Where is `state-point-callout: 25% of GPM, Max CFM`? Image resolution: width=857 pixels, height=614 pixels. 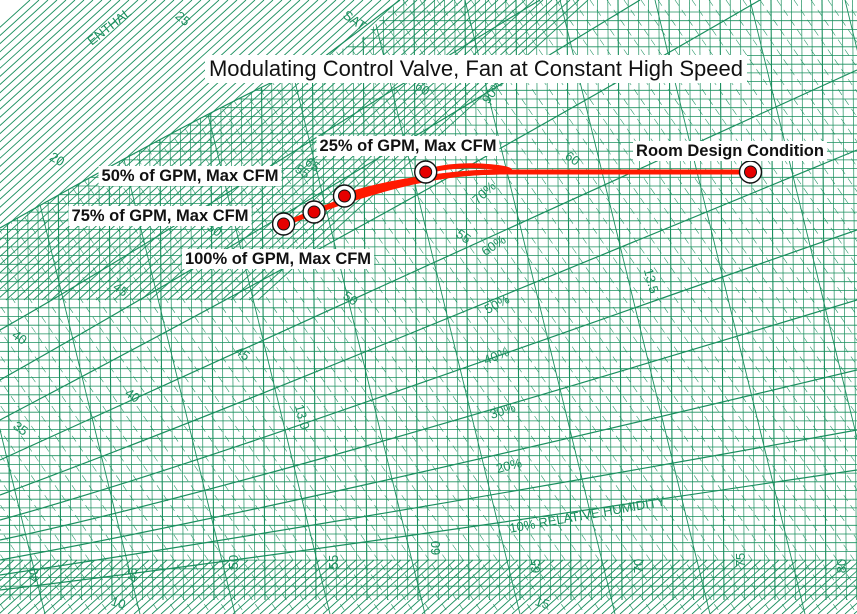 state-point-callout: 25% of GPM, Max CFM is located at coordinates (408, 146).